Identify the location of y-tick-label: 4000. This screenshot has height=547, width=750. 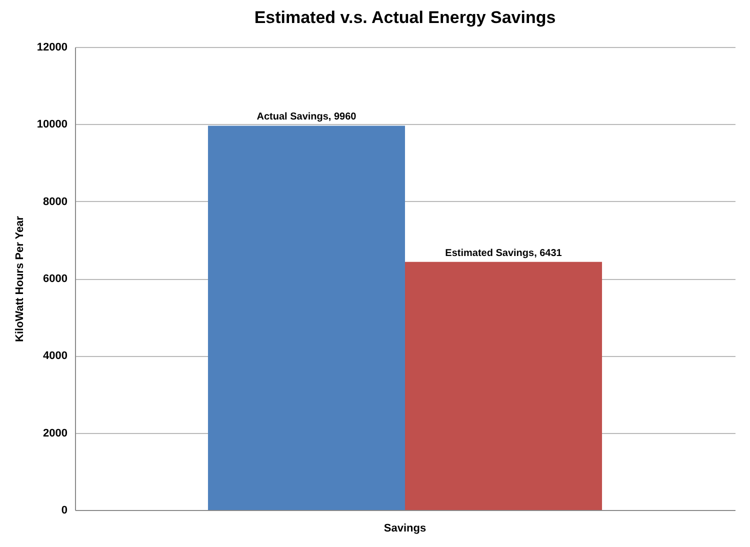
(55, 356).